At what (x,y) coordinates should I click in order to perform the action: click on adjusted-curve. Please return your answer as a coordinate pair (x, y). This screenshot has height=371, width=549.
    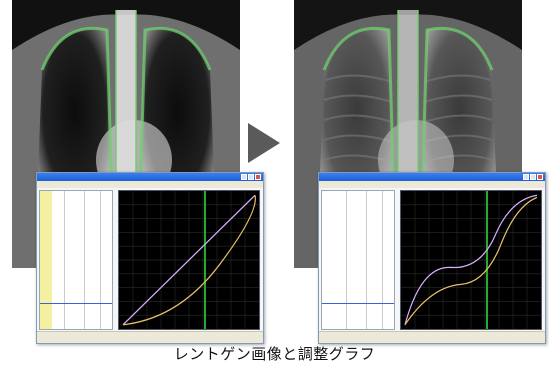
    Looking at the image, I should click on (189, 260).